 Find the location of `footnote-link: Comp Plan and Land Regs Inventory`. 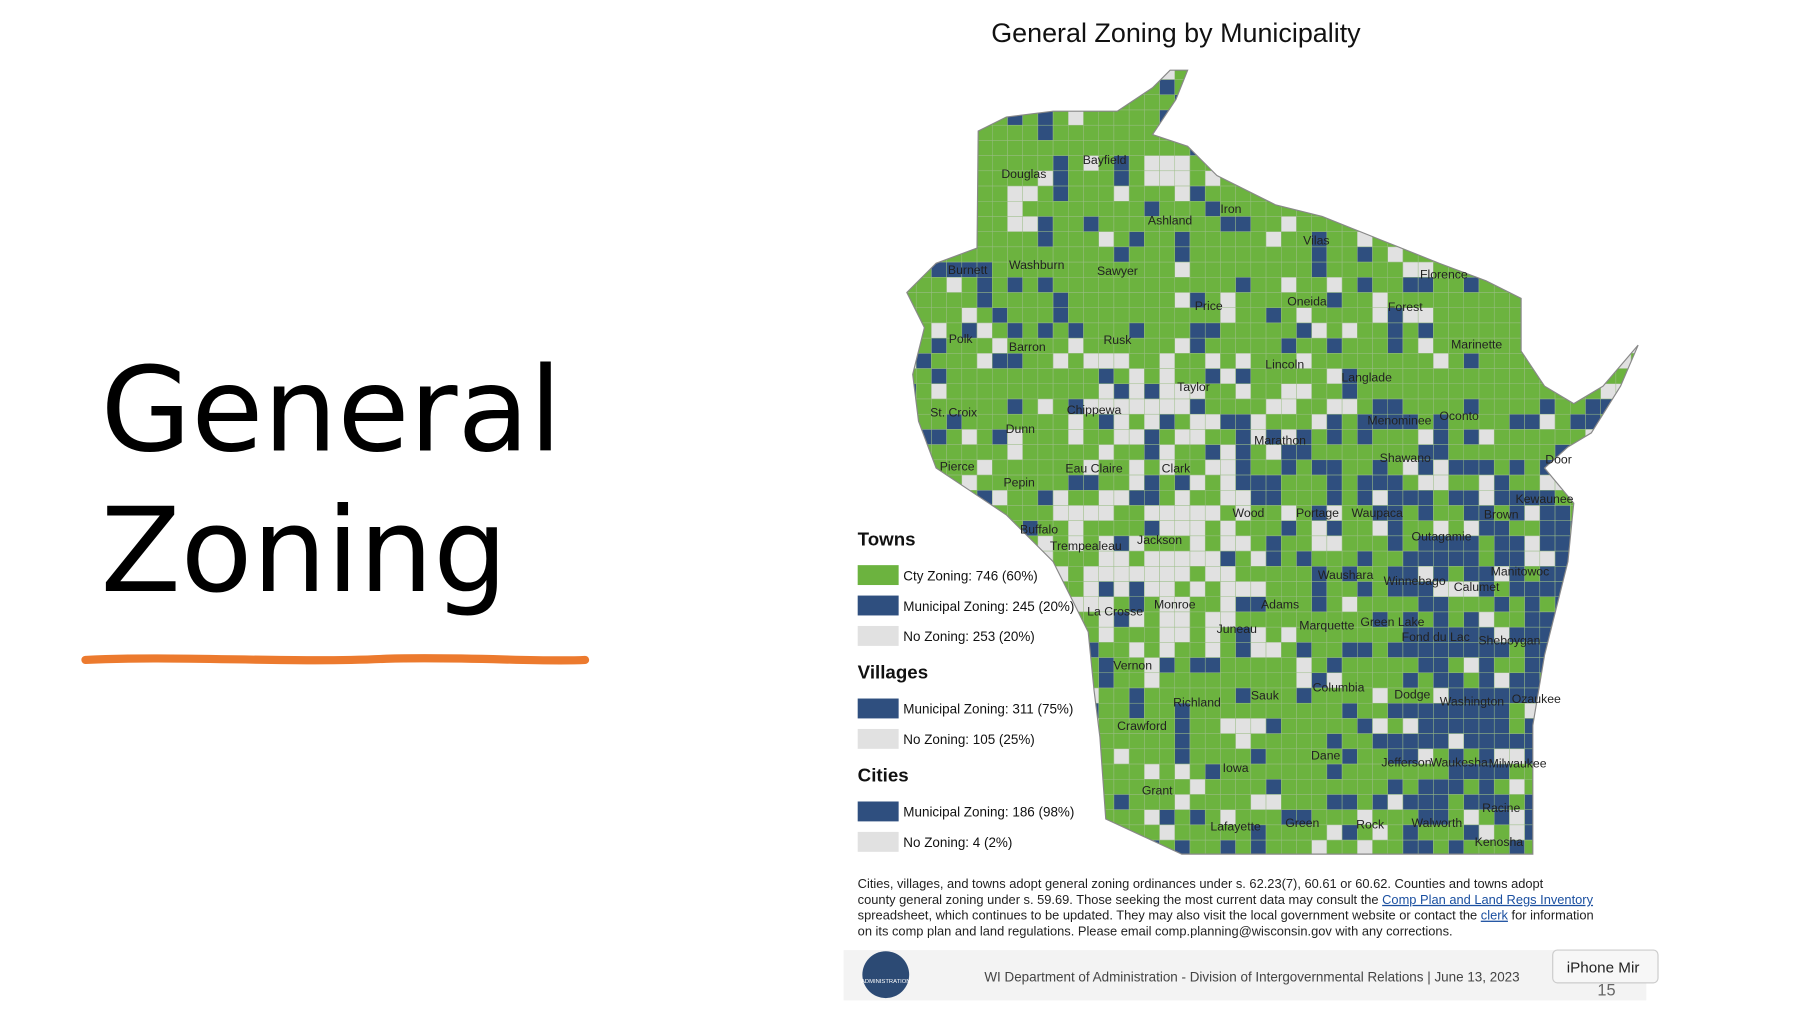

footnote-link: Comp Plan and Land Regs Inventory is located at coordinates (1487, 899).